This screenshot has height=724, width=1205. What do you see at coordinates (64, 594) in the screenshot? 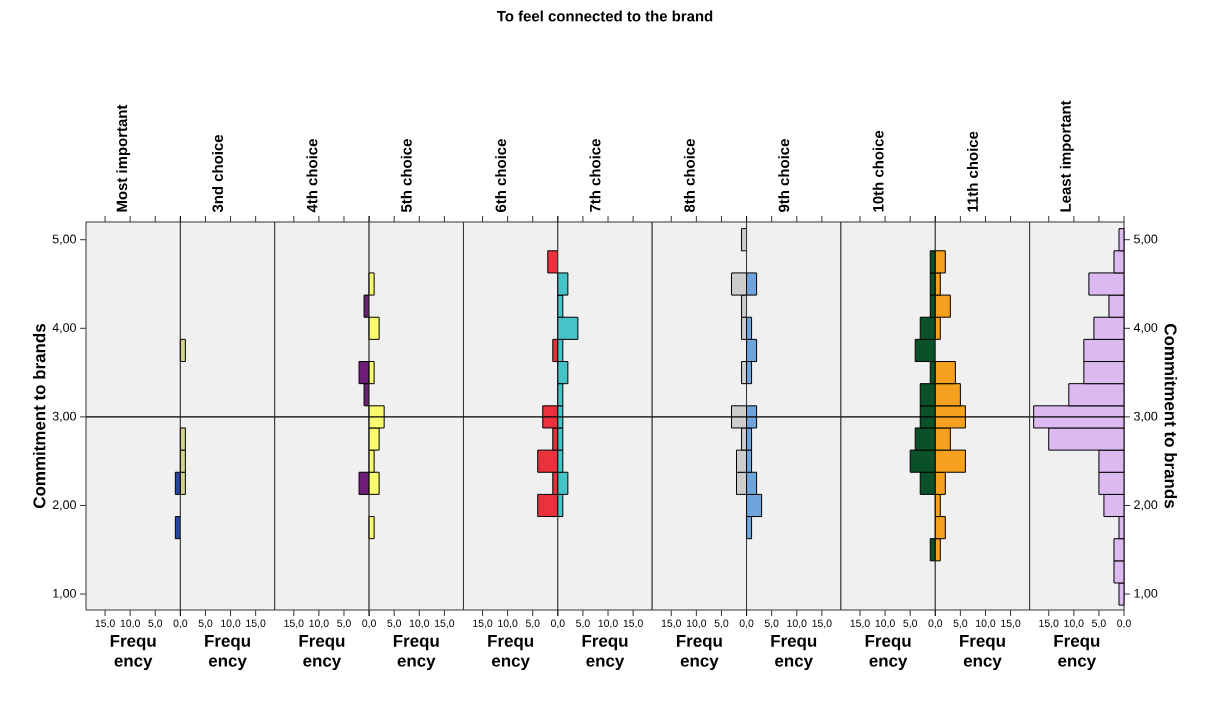
I see `y-tick-label: 1,00` at bounding box center [64, 594].